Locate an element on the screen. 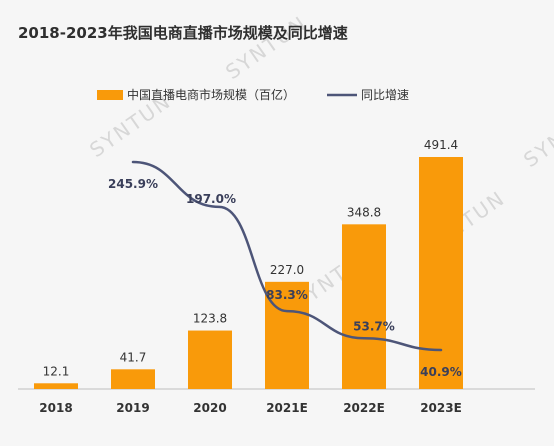 The image size is (554, 446). x-tick-label: 2019 is located at coordinates (132, 408).